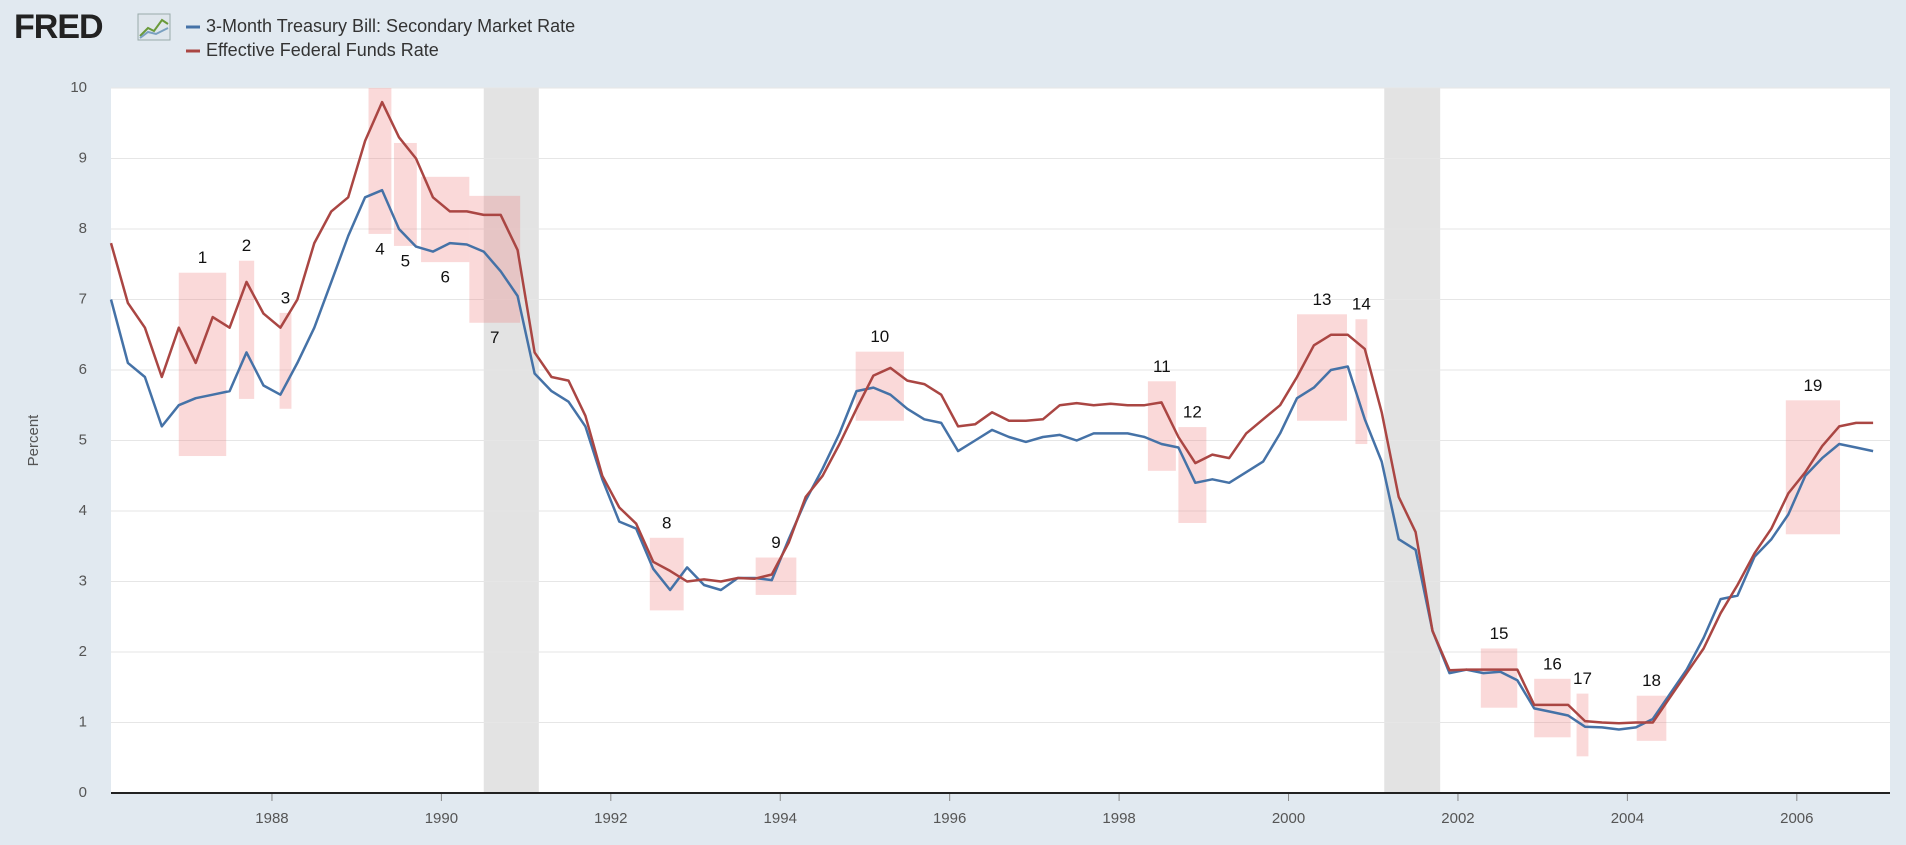 This screenshot has height=845, width=1906. What do you see at coordinates (83, 157) in the screenshot?
I see `y-tick-label: 9` at bounding box center [83, 157].